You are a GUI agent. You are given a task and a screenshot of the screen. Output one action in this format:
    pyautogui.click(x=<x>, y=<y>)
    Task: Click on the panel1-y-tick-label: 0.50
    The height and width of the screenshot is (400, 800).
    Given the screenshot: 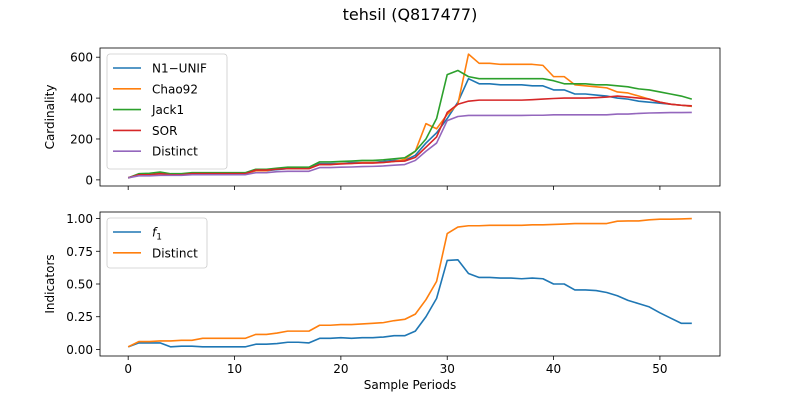 What is the action you would take?
    pyautogui.click(x=79, y=285)
    